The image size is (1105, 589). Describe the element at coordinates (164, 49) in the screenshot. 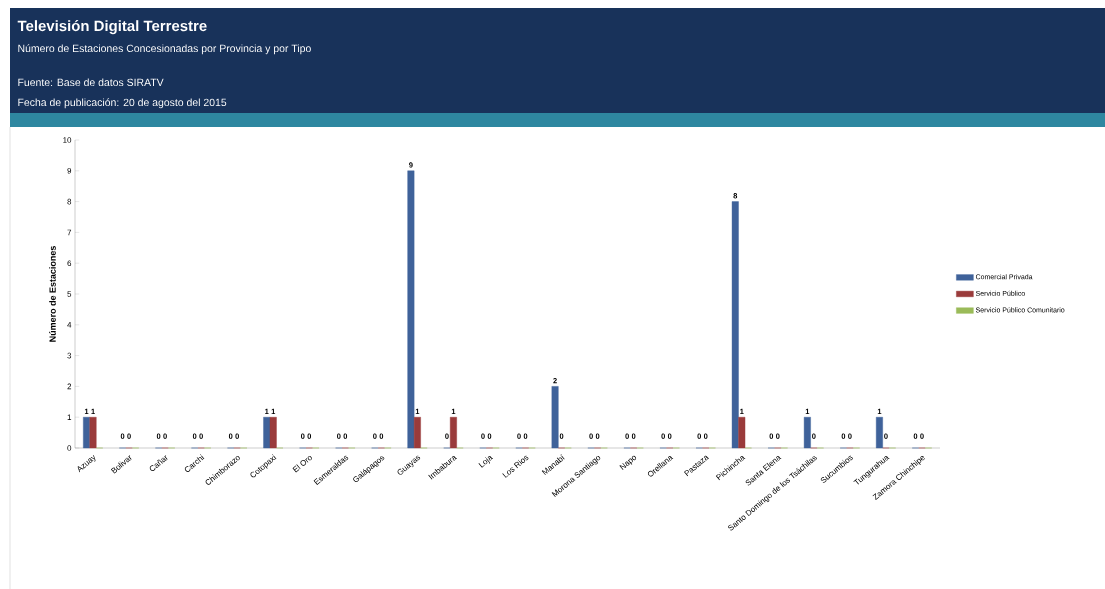

I see `chart-subtitle: Número de Estaciones Concesionadas por Provincia y por Tipo` at that location.